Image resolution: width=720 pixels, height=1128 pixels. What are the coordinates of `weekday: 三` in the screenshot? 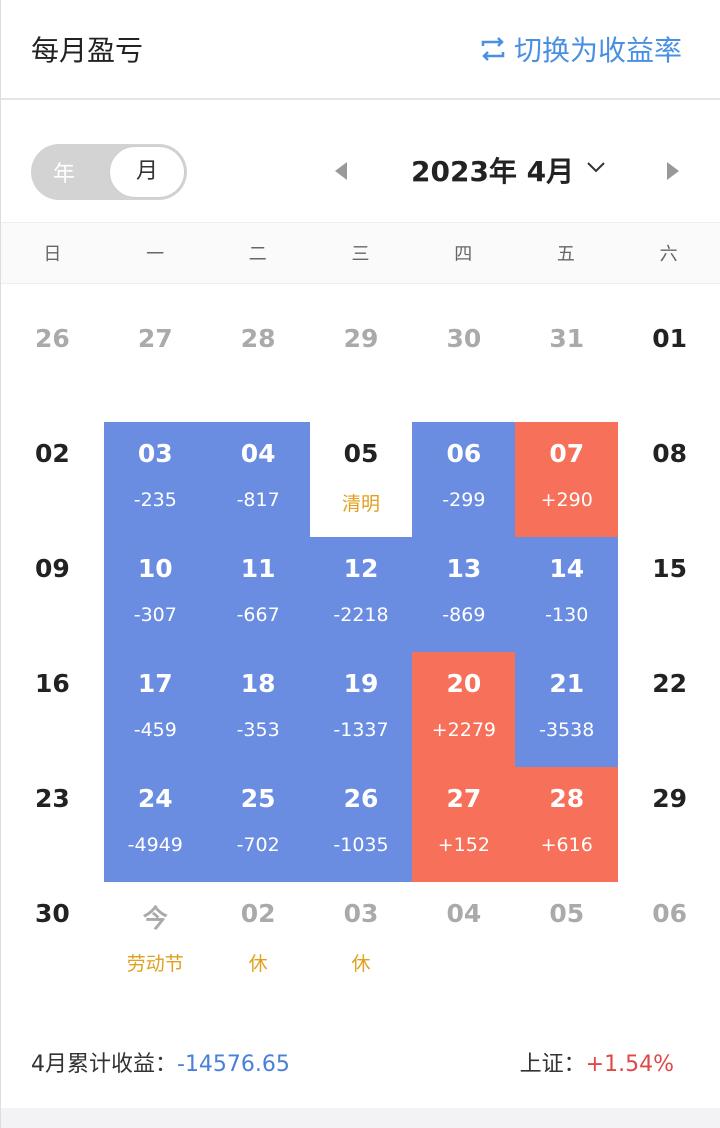 It's located at (360, 254).